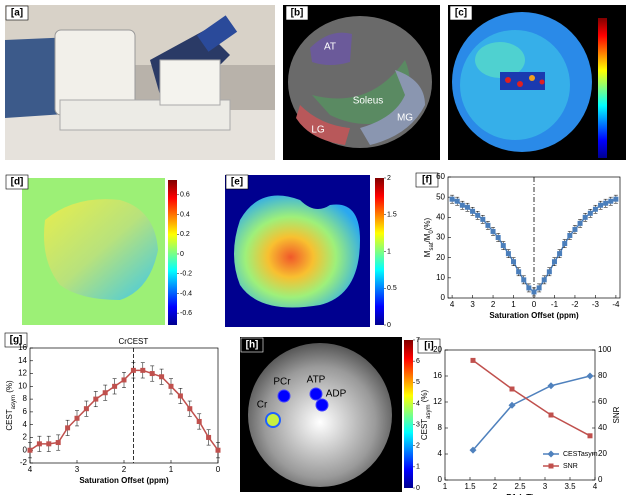  I want to click on y-axis-label-part: CEST, so click(9, 419).